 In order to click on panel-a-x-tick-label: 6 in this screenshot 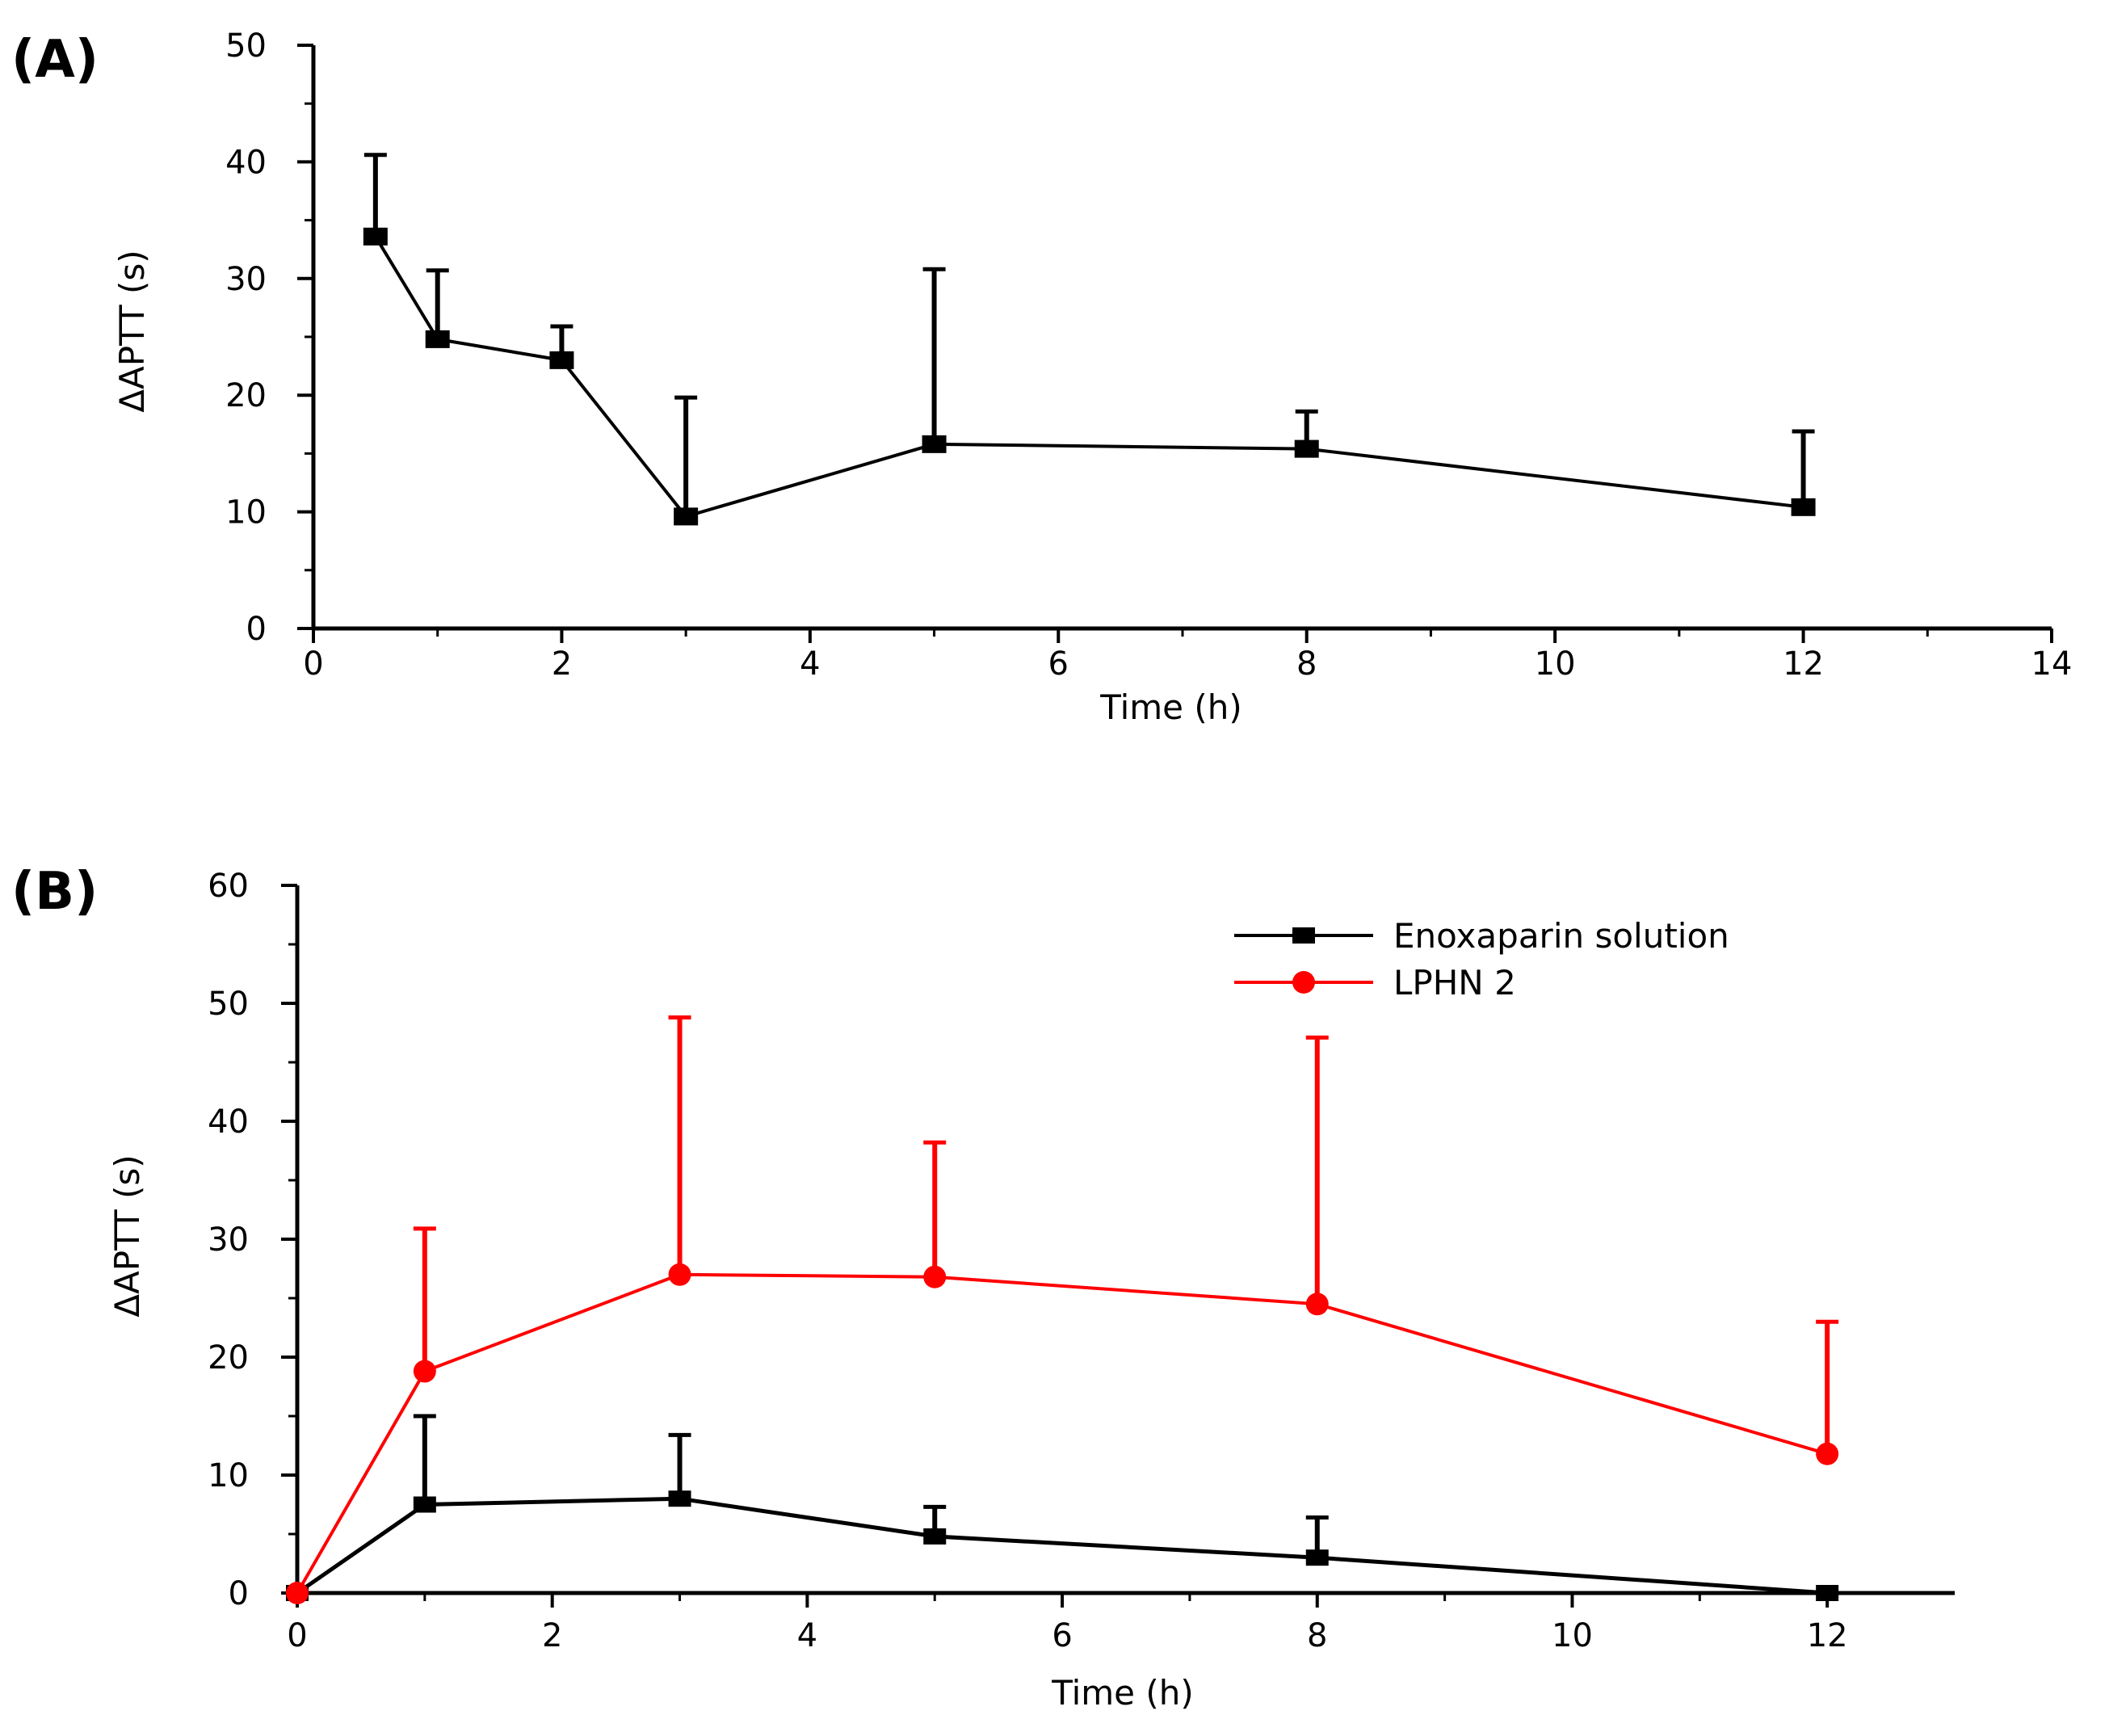, I will do `click(1058, 664)`.